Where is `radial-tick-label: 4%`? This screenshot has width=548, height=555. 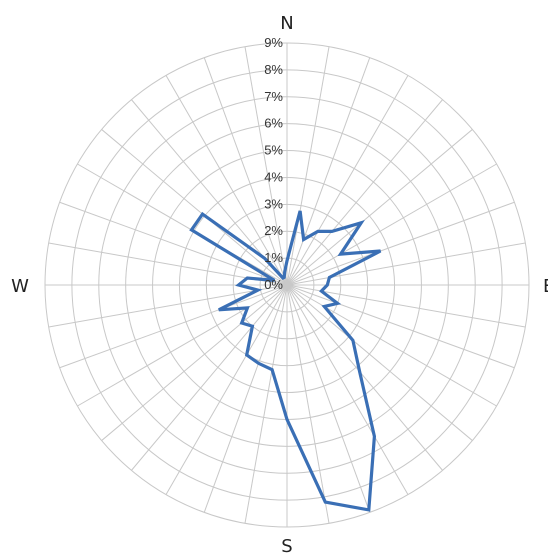
radial-tick-label: 4% is located at coordinates (273, 176).